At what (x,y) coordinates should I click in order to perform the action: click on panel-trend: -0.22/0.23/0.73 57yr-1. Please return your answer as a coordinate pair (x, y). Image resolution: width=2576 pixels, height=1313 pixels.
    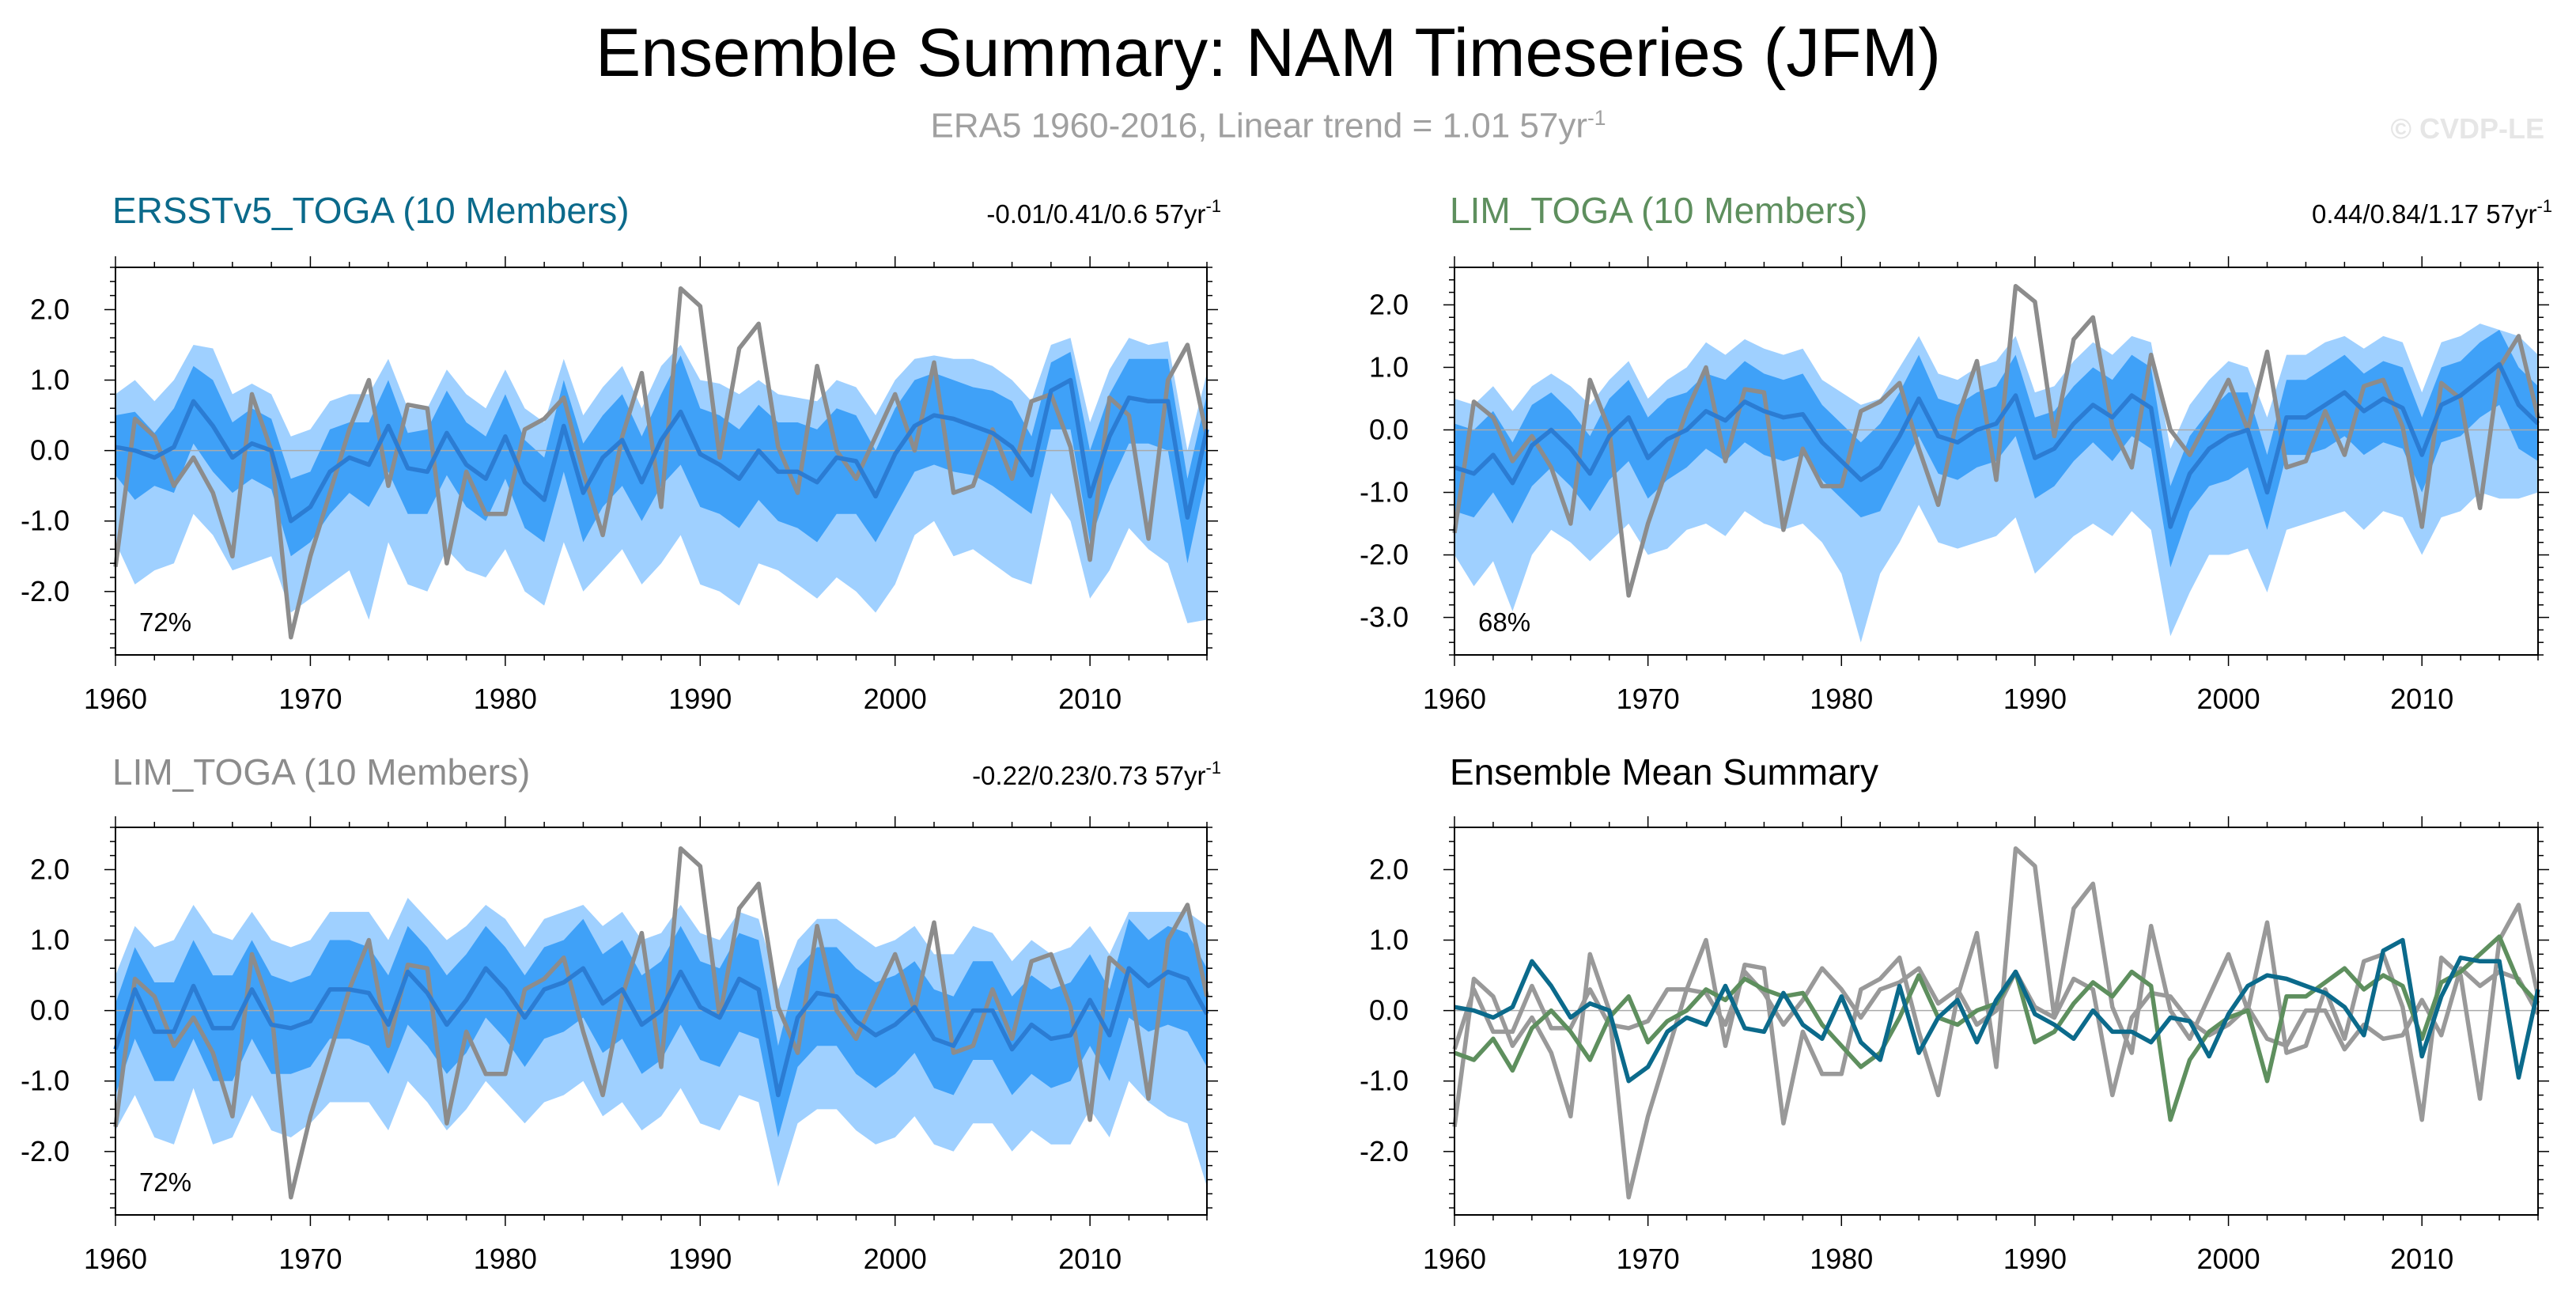
    Looking at the image, I should click on (1096, 774).